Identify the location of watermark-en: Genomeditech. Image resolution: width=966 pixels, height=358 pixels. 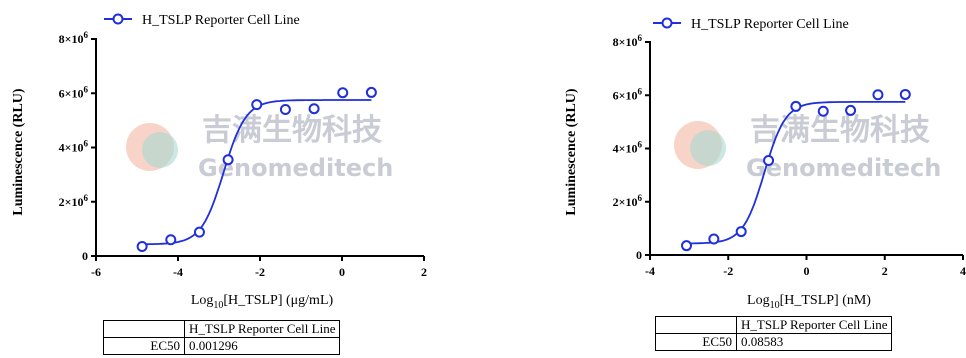
(843, 168).